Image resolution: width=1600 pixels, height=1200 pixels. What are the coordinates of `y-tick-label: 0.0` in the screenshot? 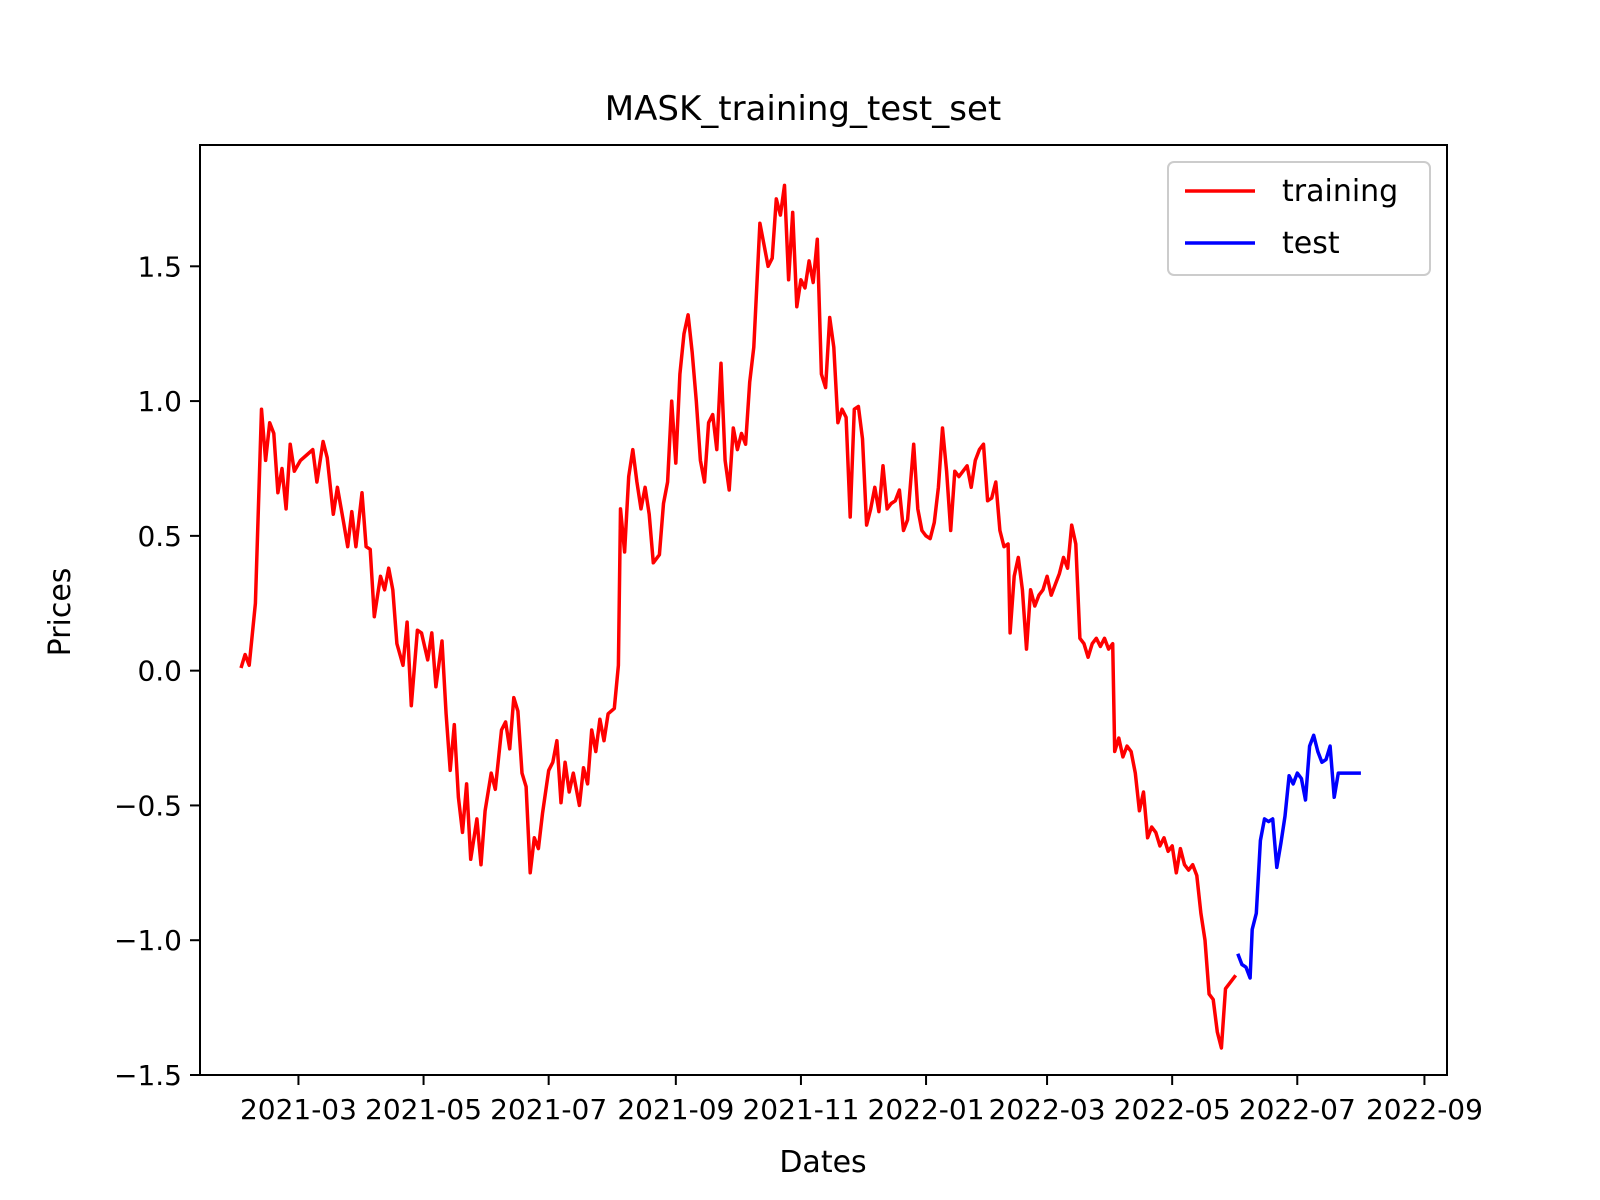 It's located at (159, 671).